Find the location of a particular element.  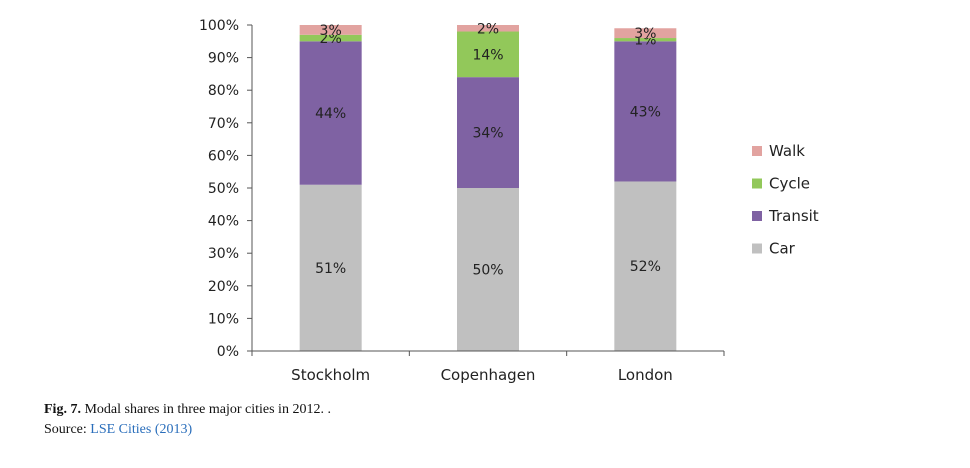

legend-label-transit: Transit is located at coordinates (793, 216).